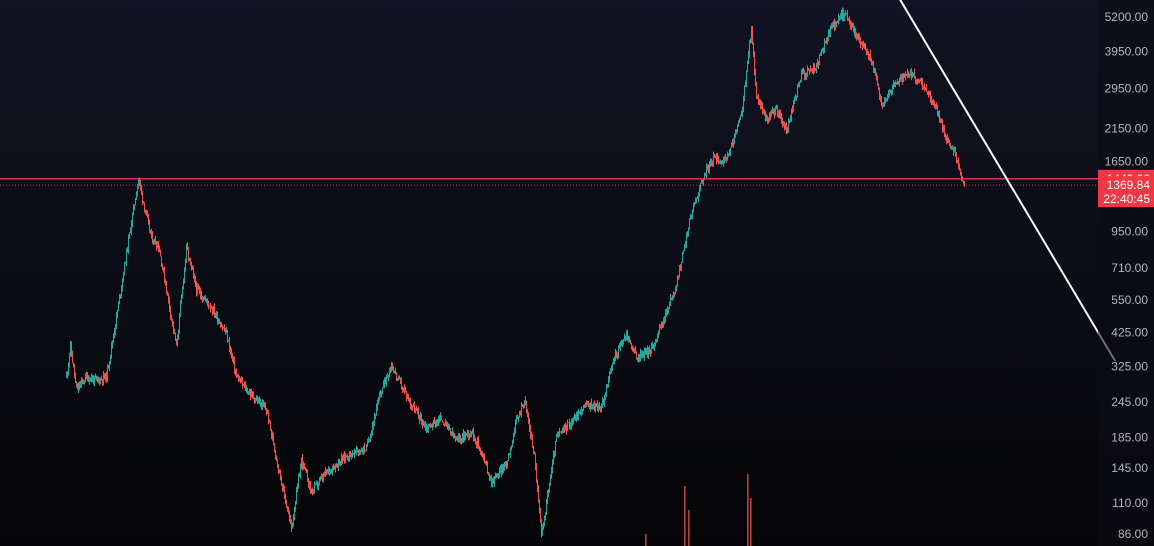  What do you see at coordinates (1126, 199) in the screenshot?
I see `bar-countdown-label: 22:40:45` at bounding box center [1126, 199].